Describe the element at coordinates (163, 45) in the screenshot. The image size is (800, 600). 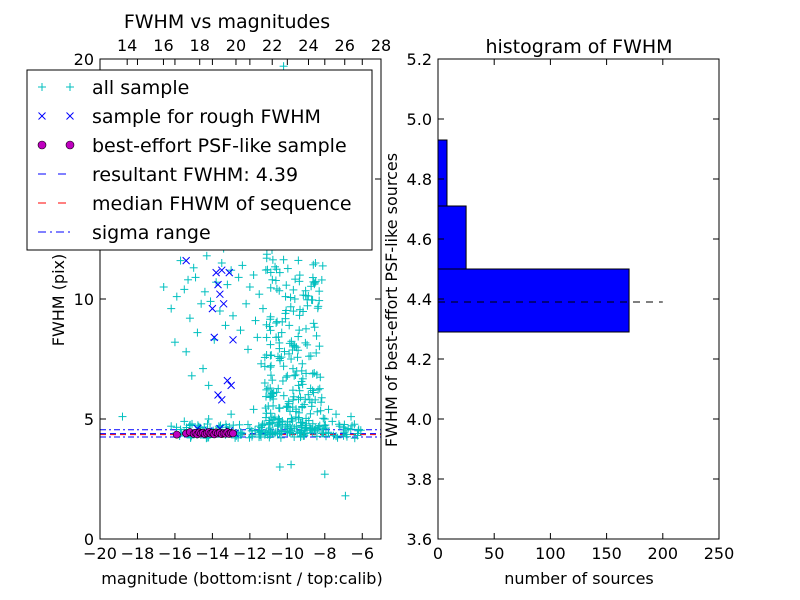
I see `scatter-top-xtick-label: 16` at that location.